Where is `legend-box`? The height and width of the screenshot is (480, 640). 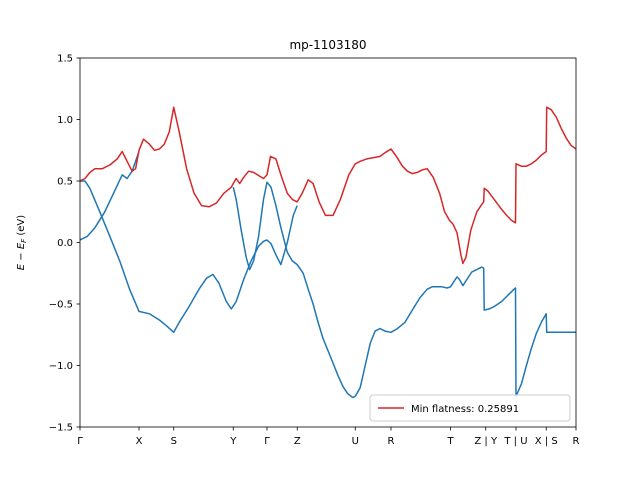 legend-box is located at coordinates (470, 408).